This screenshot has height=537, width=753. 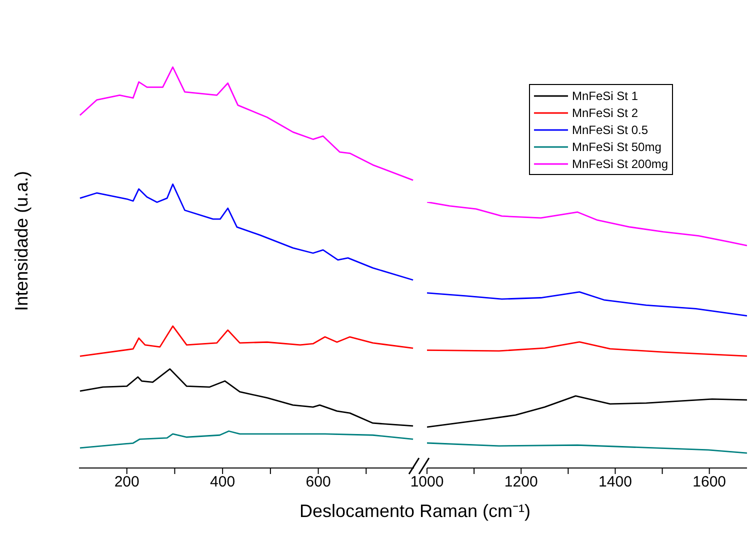 I want to click on legend-label: MnFeSi St 2, so click(x=605, y=113).